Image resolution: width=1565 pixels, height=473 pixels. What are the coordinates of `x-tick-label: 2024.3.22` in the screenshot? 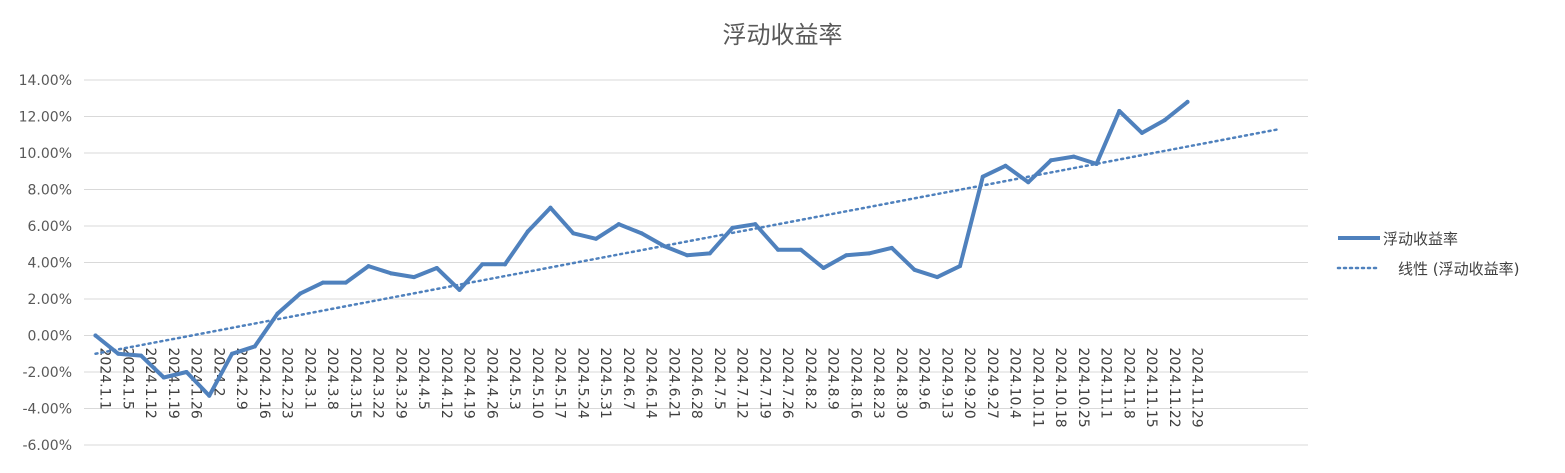 It's located at (378, 383).